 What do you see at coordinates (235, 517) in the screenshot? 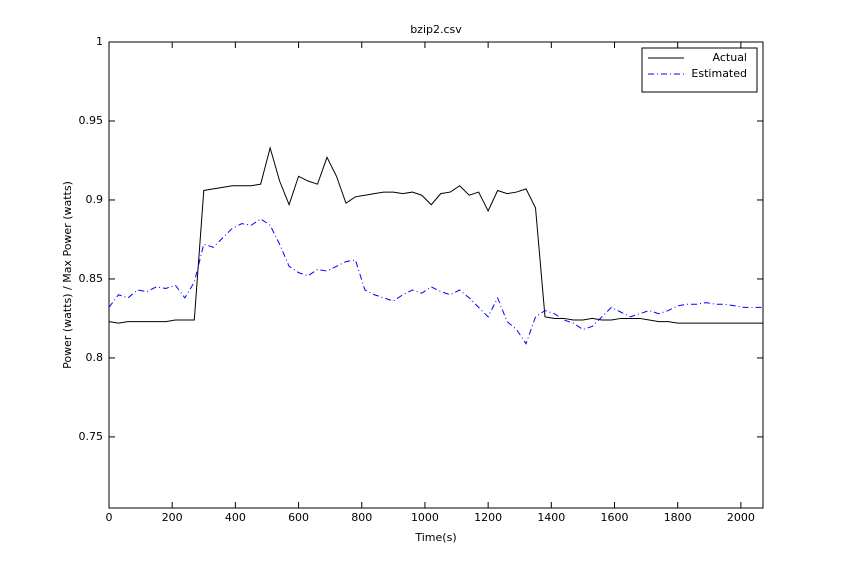
I see `x-tick-label: 400` at bounding box center [235, 517].